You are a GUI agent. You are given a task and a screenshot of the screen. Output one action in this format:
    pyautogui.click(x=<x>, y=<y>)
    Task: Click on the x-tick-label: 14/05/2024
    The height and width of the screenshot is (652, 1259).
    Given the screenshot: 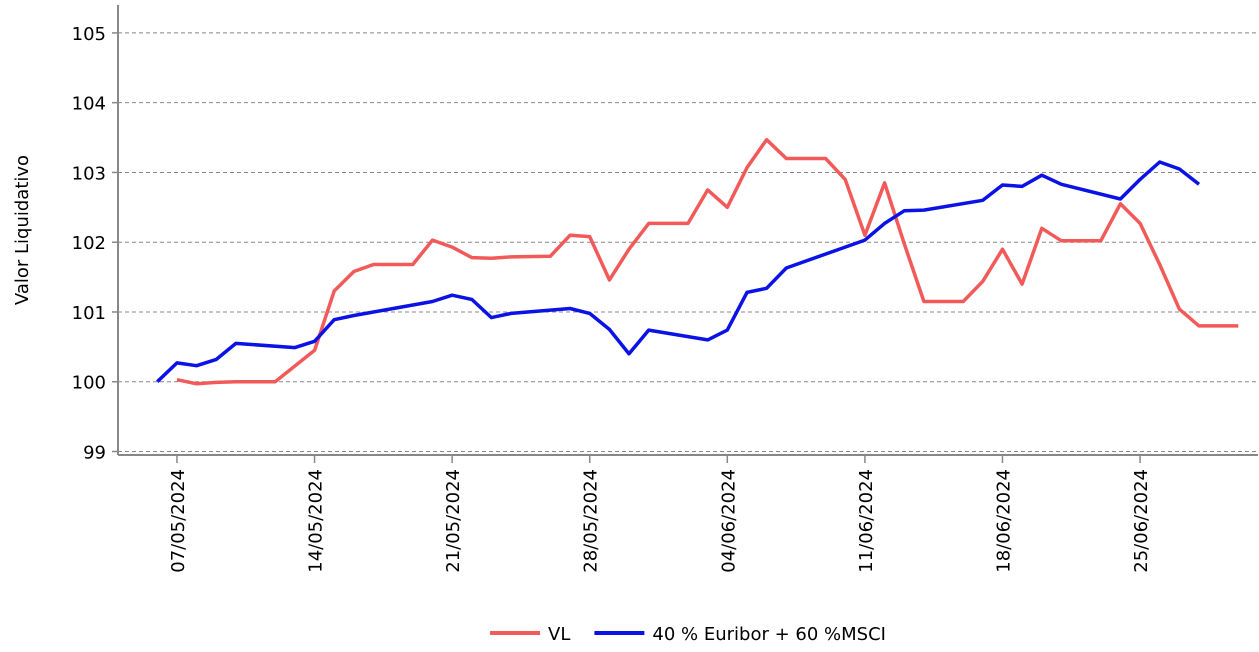 What is the action you would take?
    pyautogui.click(x=316, y=521)
    